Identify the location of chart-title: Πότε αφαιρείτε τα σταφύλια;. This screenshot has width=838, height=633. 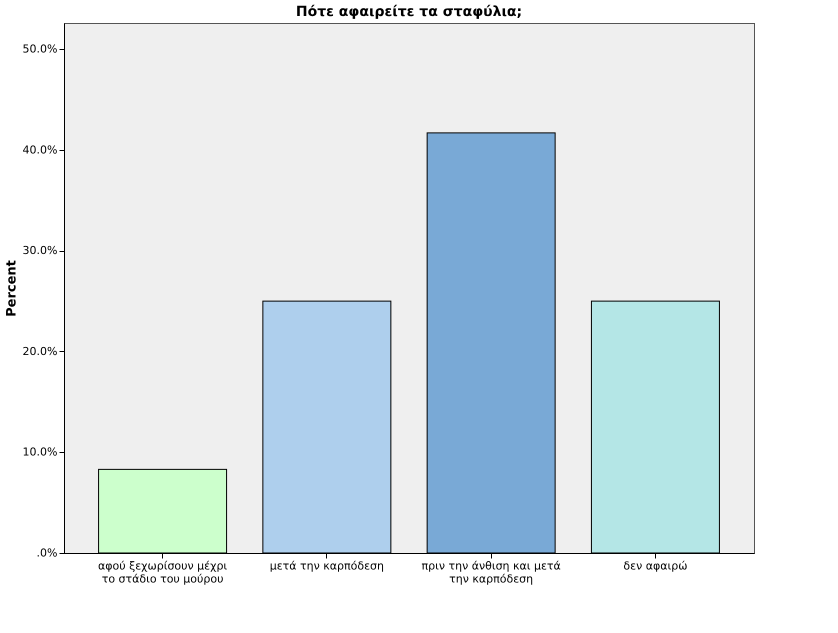
(409, 12).